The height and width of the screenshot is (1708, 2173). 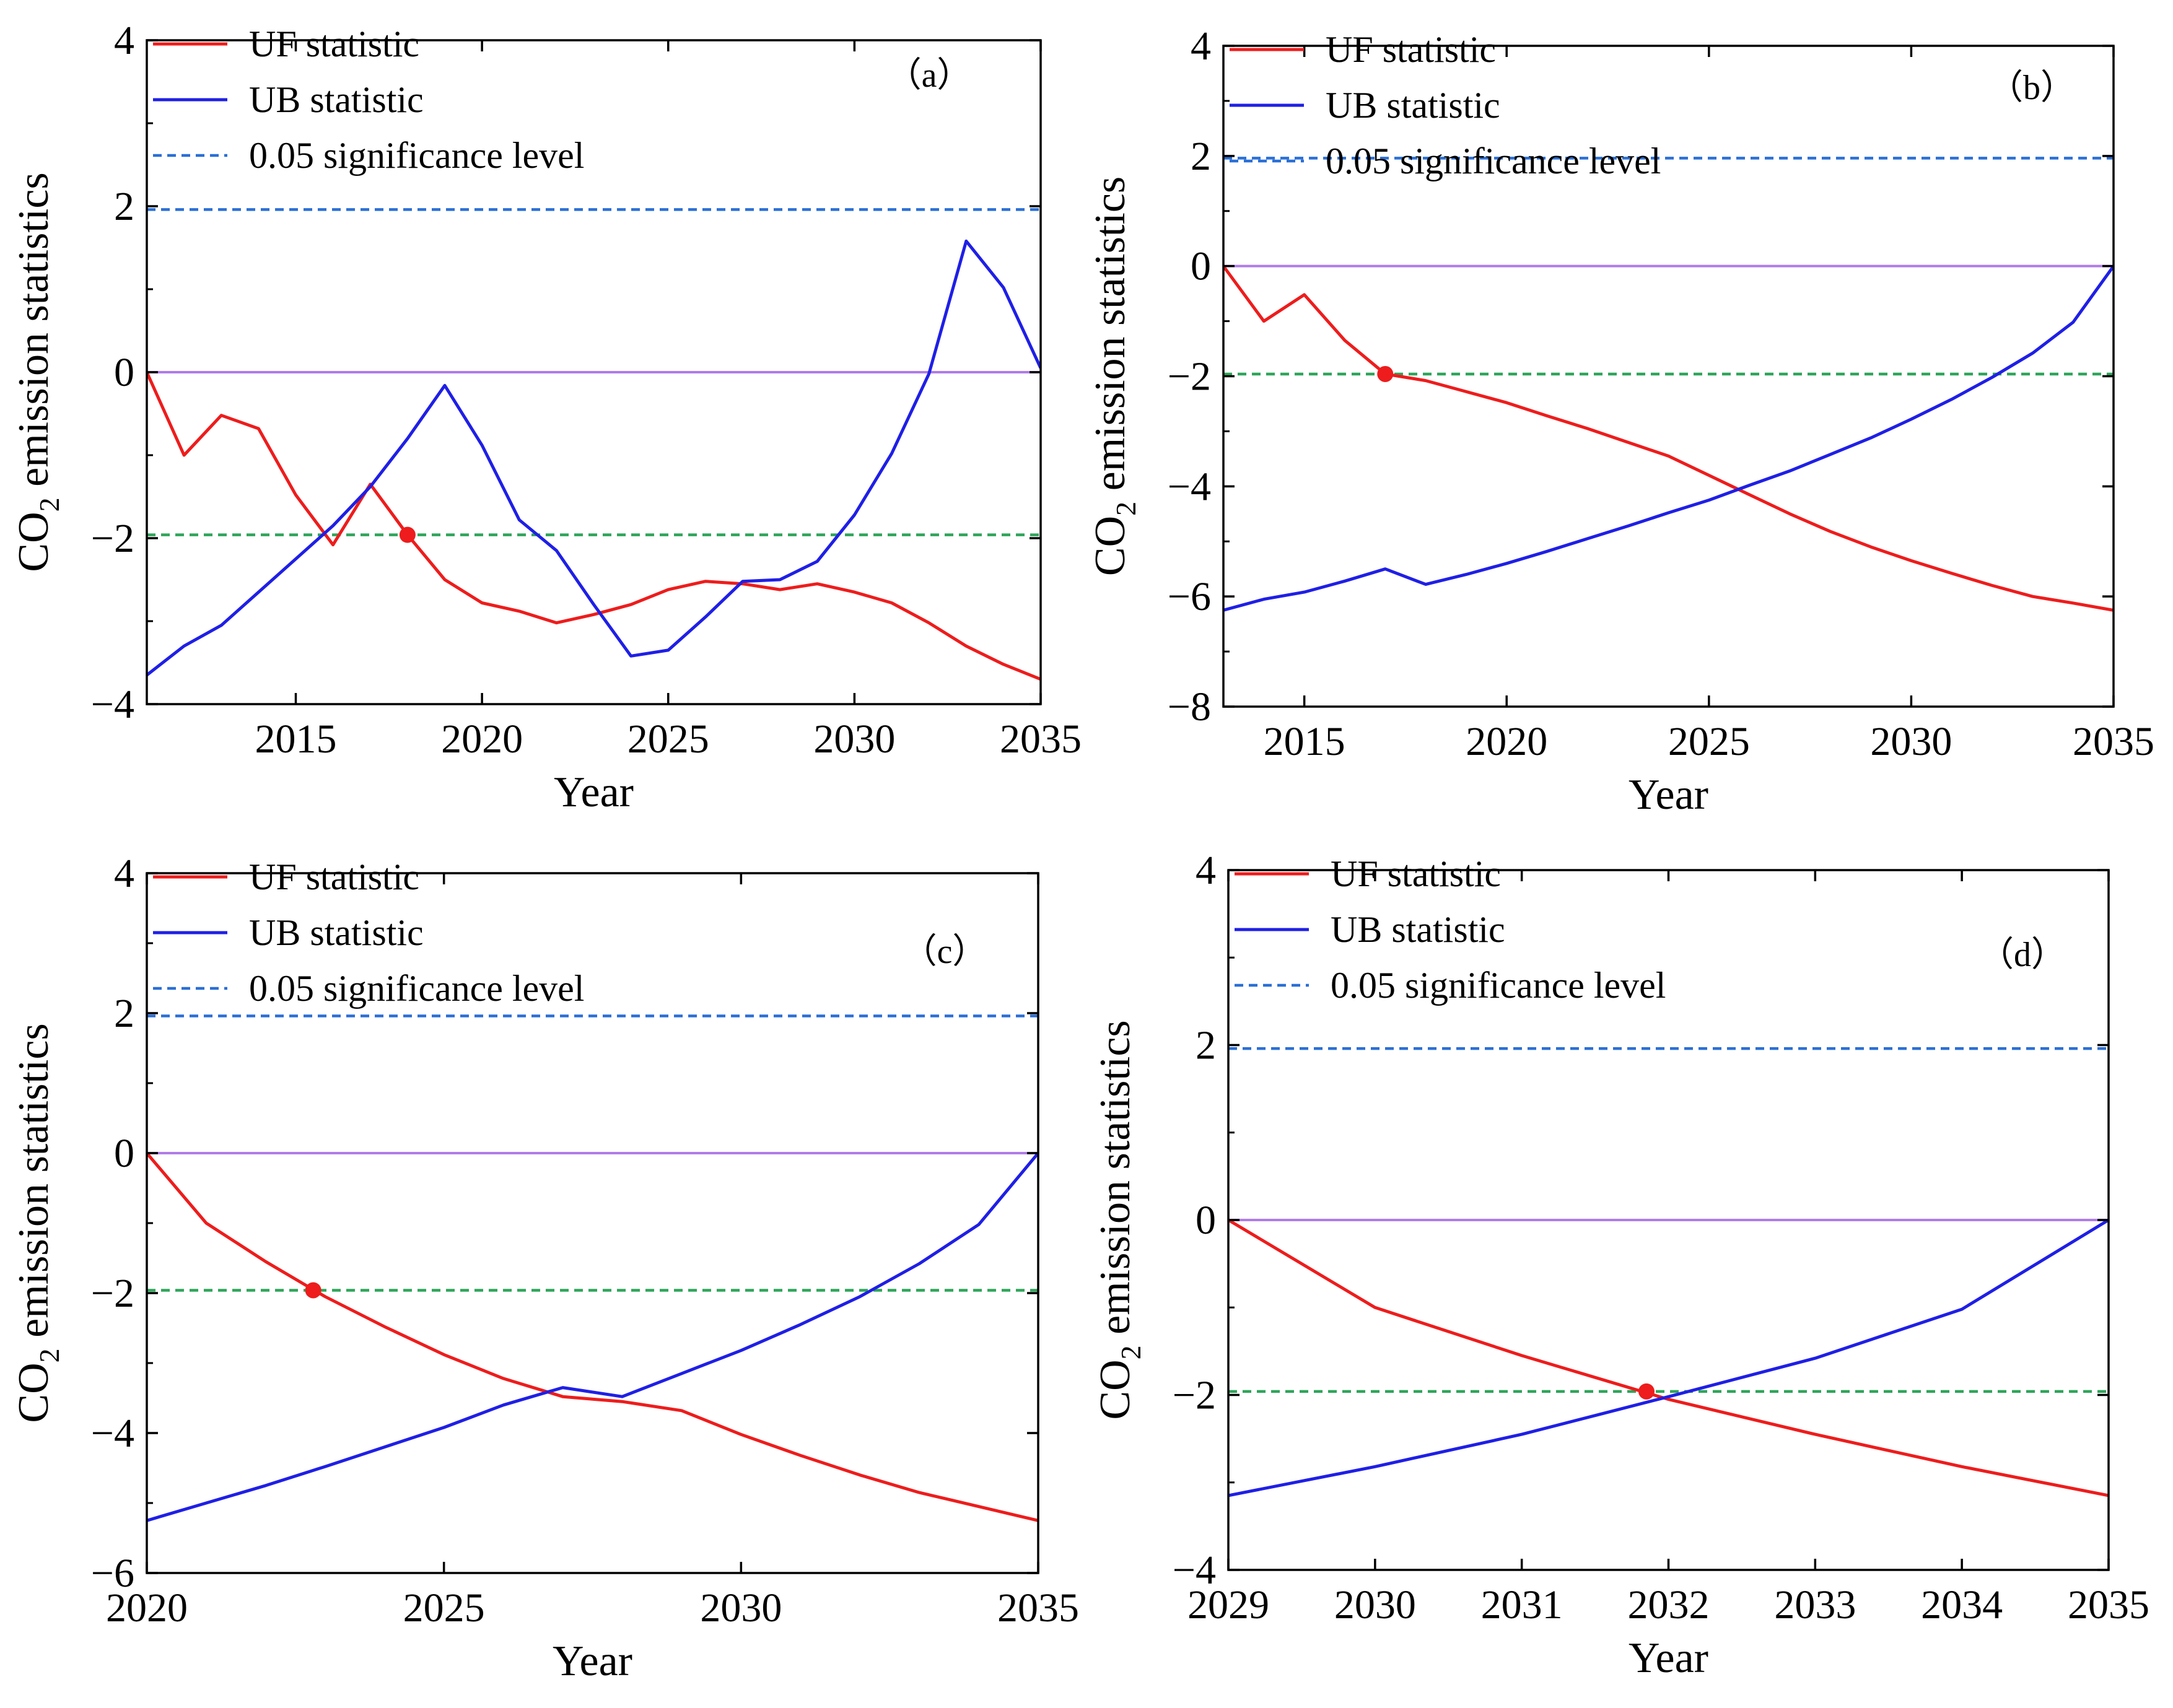 I want to click on panel-label: （a）, so click(x=929, y=75).